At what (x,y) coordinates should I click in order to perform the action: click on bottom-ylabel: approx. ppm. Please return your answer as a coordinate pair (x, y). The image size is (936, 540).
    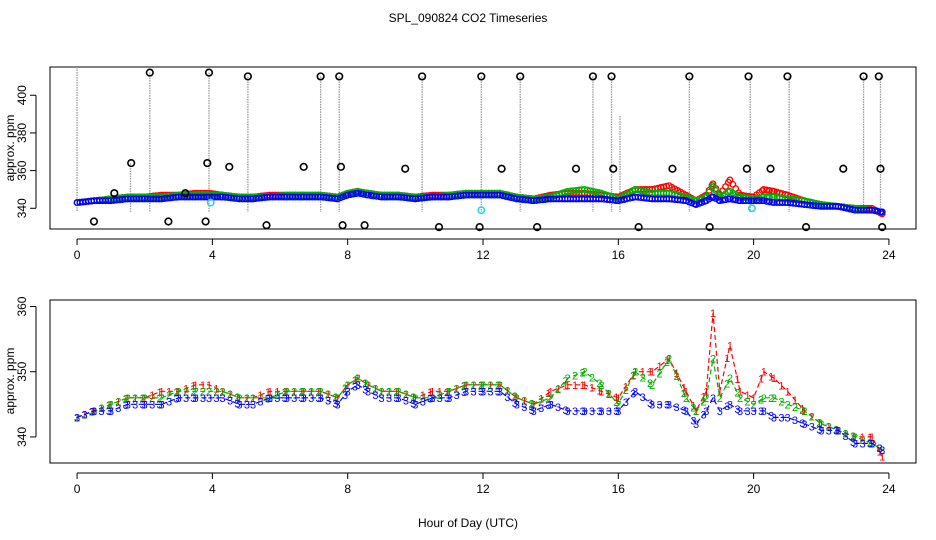
    Looking at the image, I should click on (10, 381).